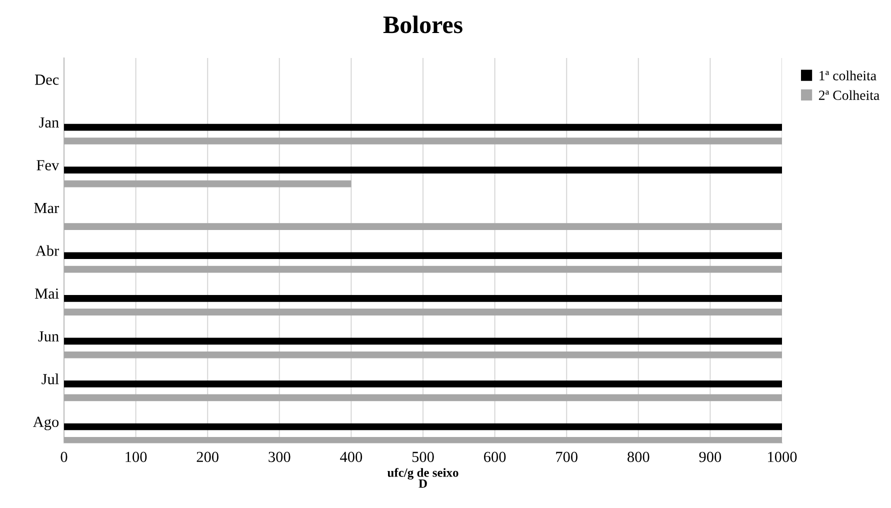 The image size is (891, 508). Describe the element at coordinates (46, 293) in the screenshot. I see `y-tick-label: Mai` at that location.